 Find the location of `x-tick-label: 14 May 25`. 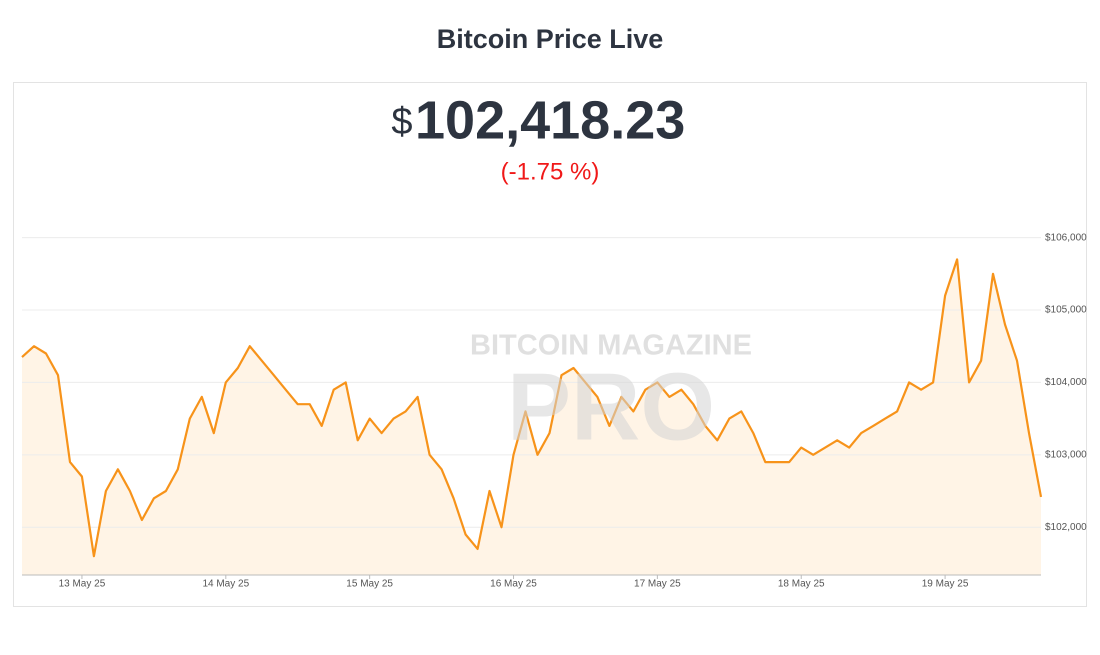

x-tick-label: 14 May 25 is located at coordinates (225, 584).